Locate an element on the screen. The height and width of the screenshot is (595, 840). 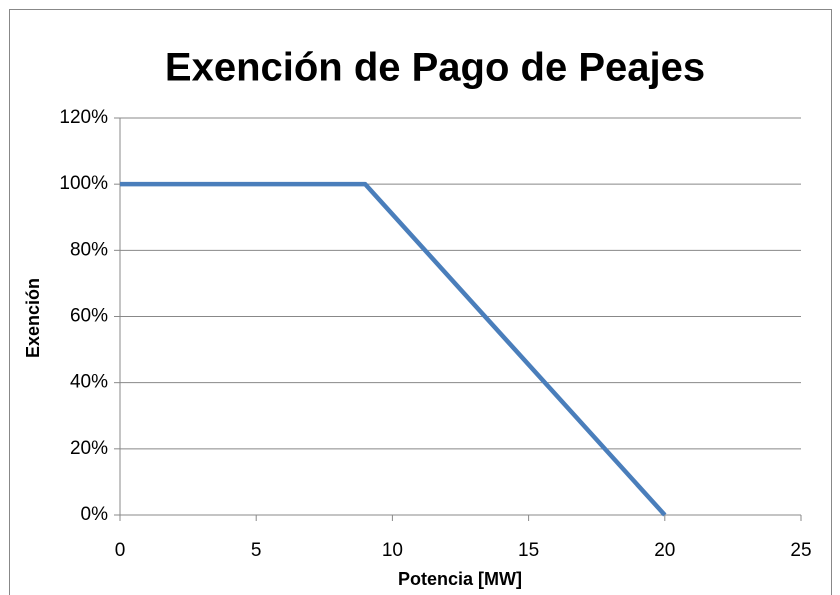
x-tick-label: 25 is located at coordinates (800, 550).